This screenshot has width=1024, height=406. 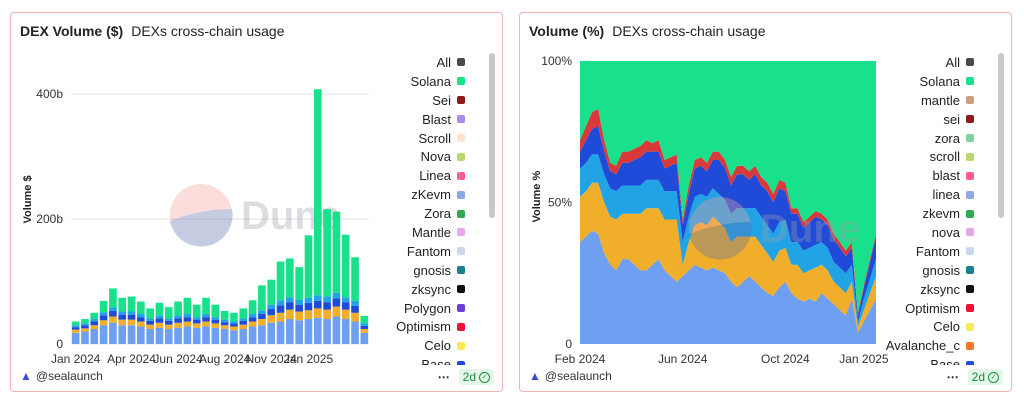 What do you see at coordinates (647, 31) in the screenshot?
I see `panel-title: Volume (%) DEXs cross-chain usage` at bounding box center [647, 31].